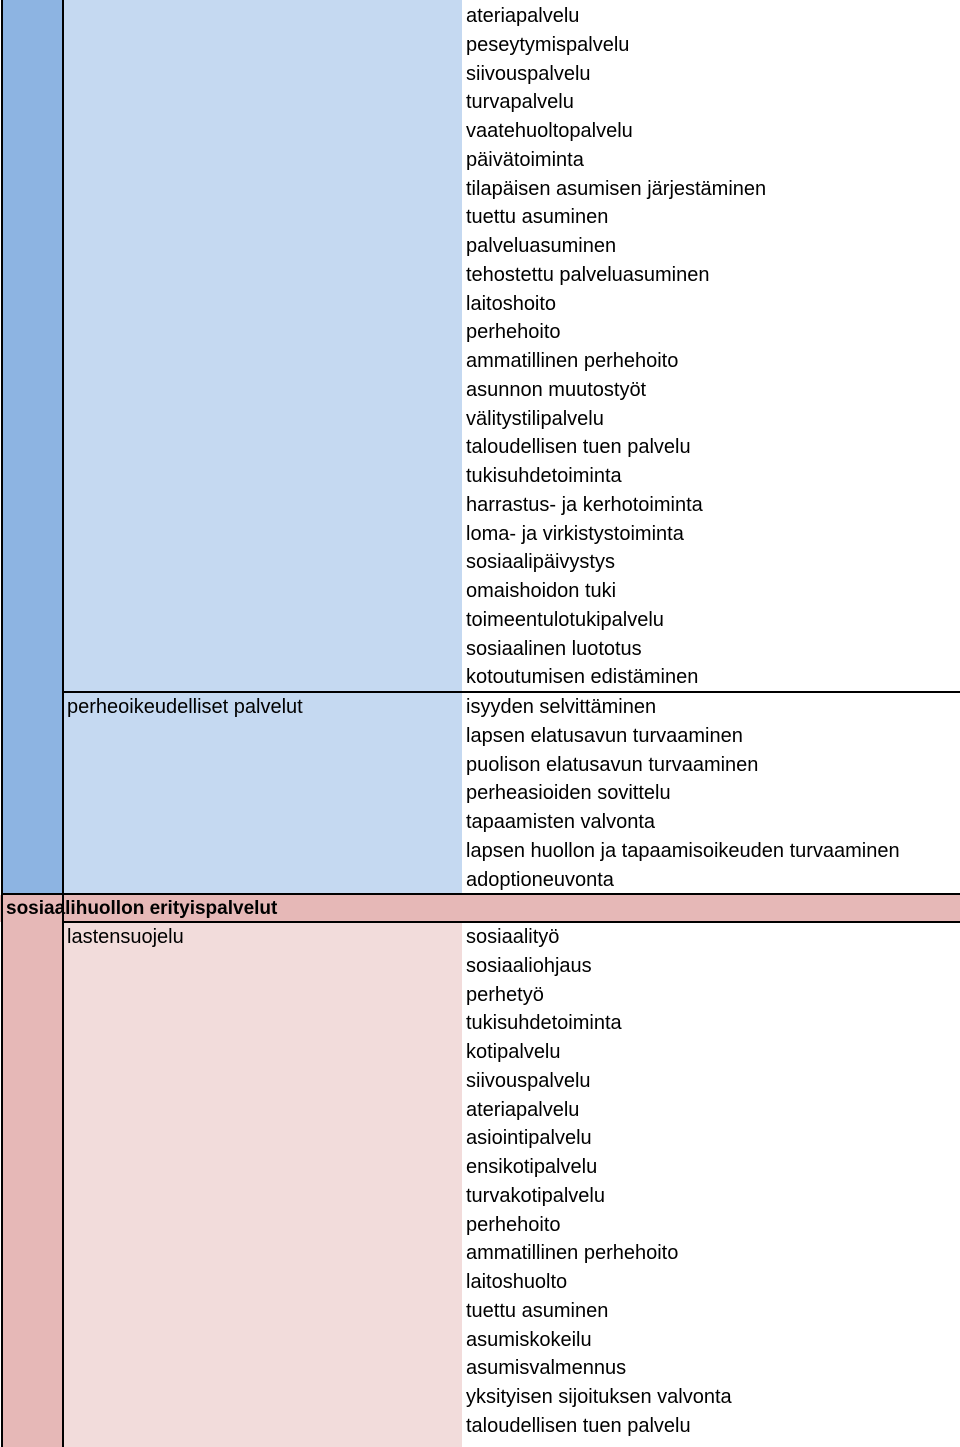 Image resolution: width=960 pixels, height=1447 pixels. Describe the element at coordinates (513, 1052) in the screenshot. I see `list-item: kotipalvelu` at that location.